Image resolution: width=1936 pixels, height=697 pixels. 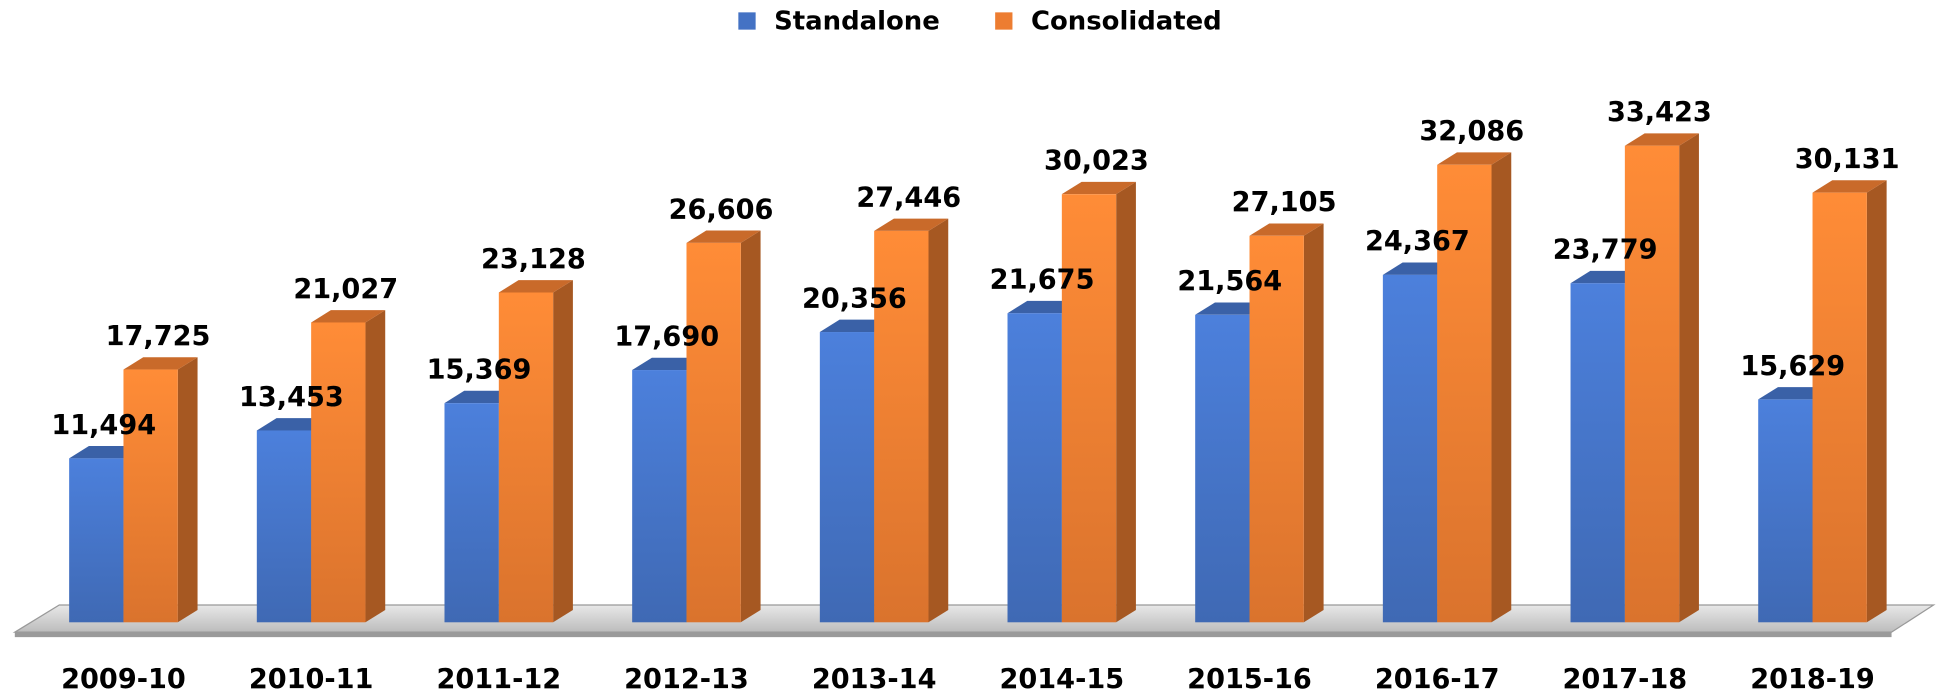 What do you see at coordinates (498, 679) in the screenshot?
I see `x-tick-label: 2011-12` at bounding box center [498, 679].